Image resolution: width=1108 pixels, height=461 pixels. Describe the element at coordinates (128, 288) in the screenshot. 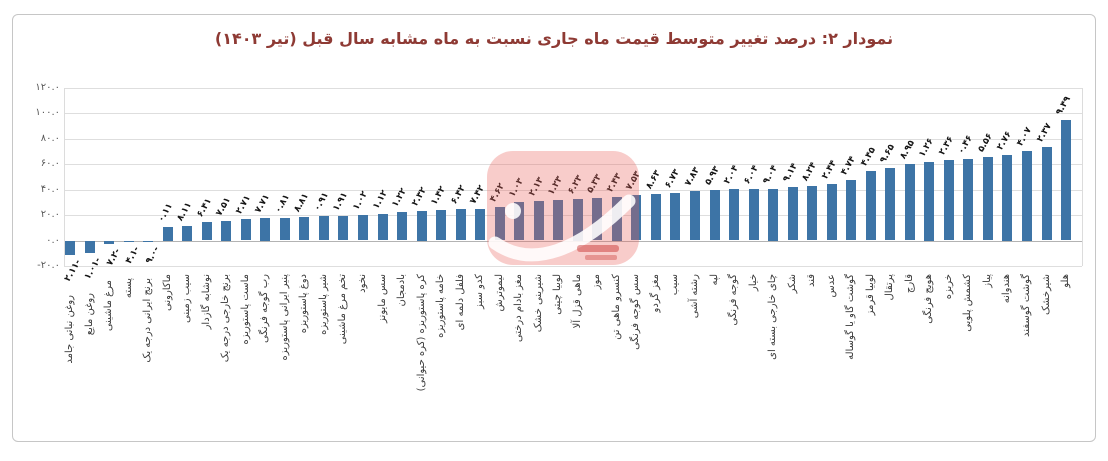

I see `category-label-text: پسته` at that location.